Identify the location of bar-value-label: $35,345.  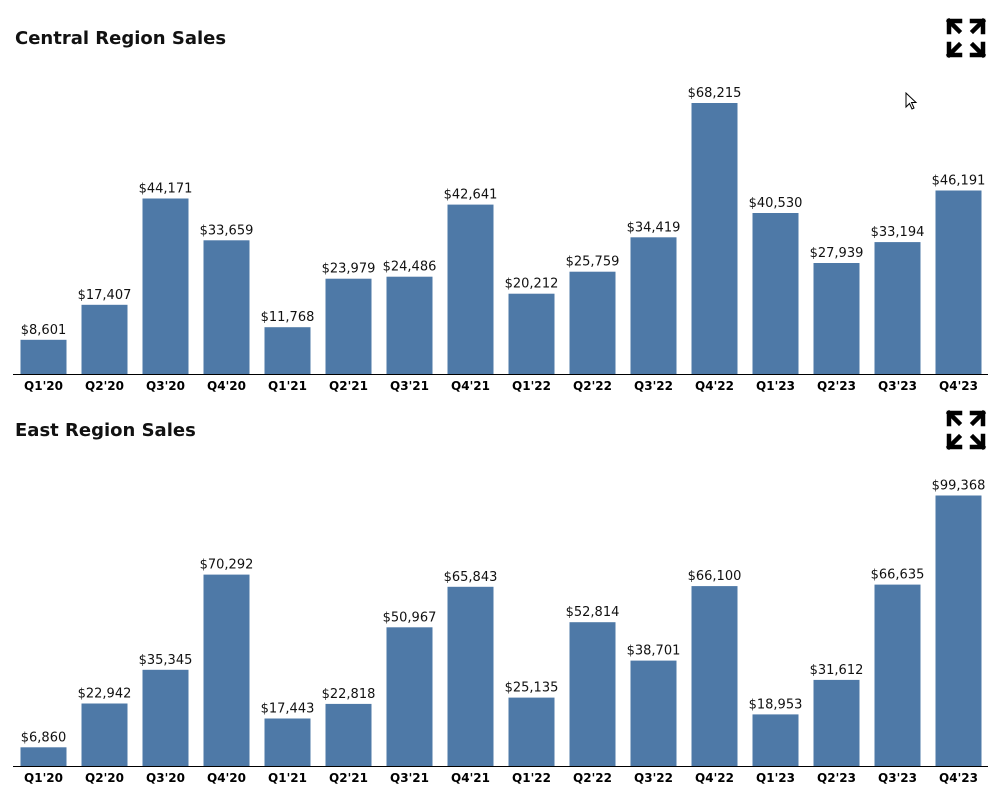
(166, 660).